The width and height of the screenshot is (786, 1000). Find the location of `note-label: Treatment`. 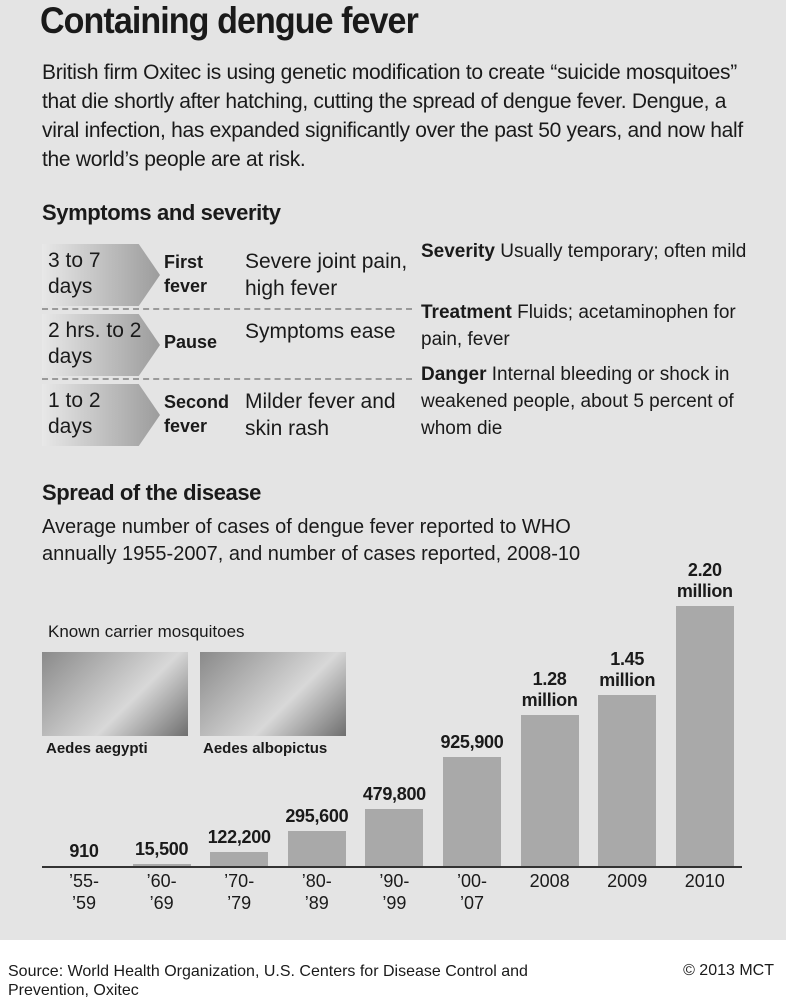

note-label: Treatment is located at coordinates (466, 312).